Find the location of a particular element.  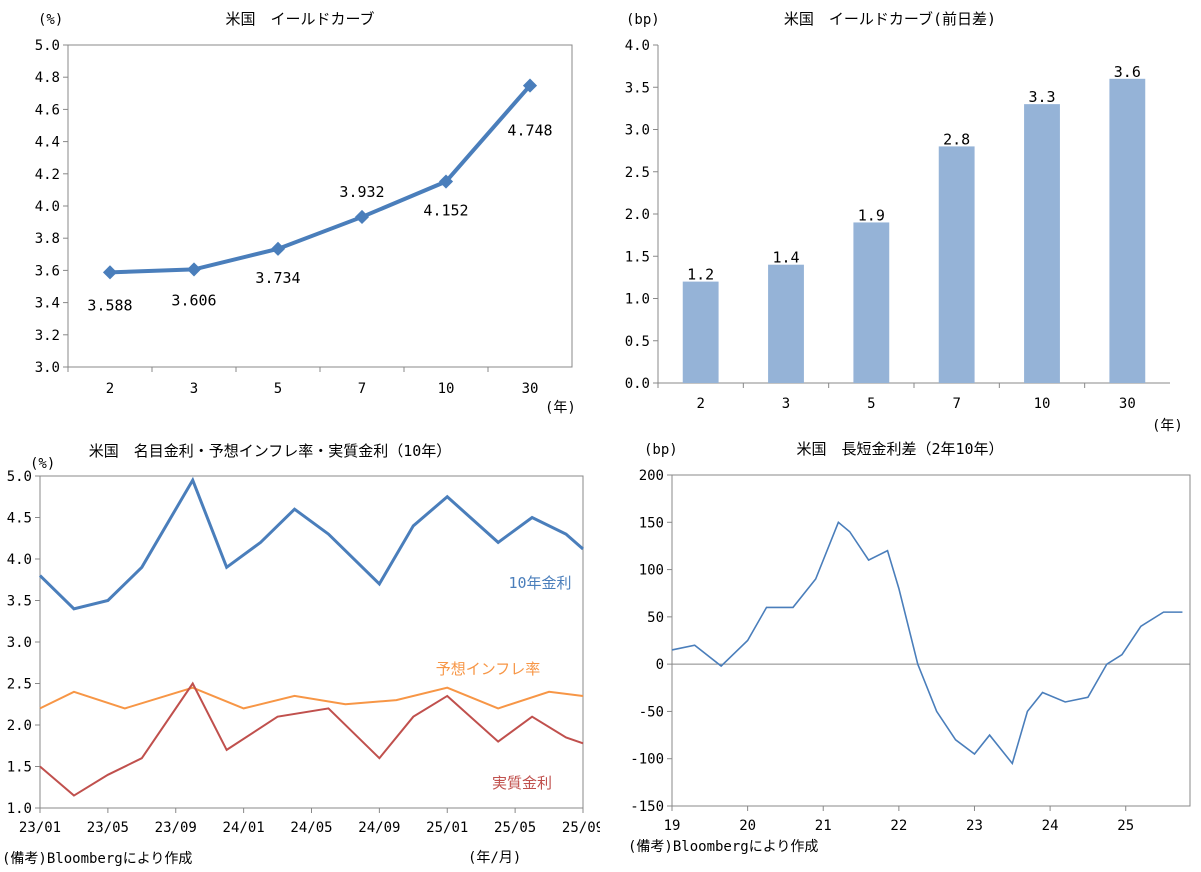

y-tick-label: 200 is located at coordinates (651, 476).